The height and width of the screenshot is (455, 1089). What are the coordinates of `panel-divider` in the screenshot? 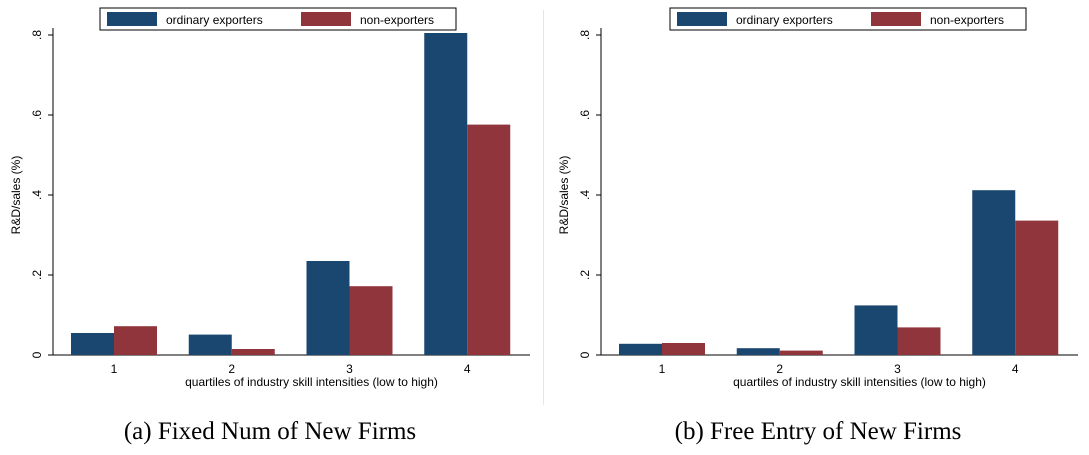 It's located at (543, 207).